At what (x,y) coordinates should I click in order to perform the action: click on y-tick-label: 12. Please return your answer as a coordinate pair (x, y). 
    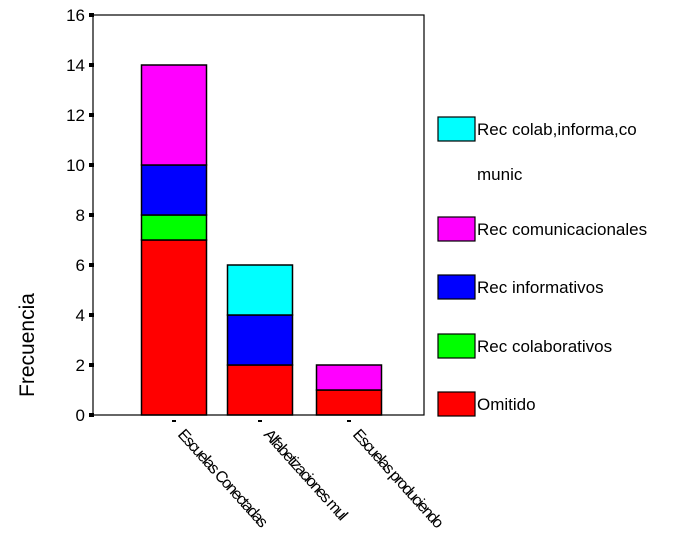
    Looking at the image, I should click on (75, 115).